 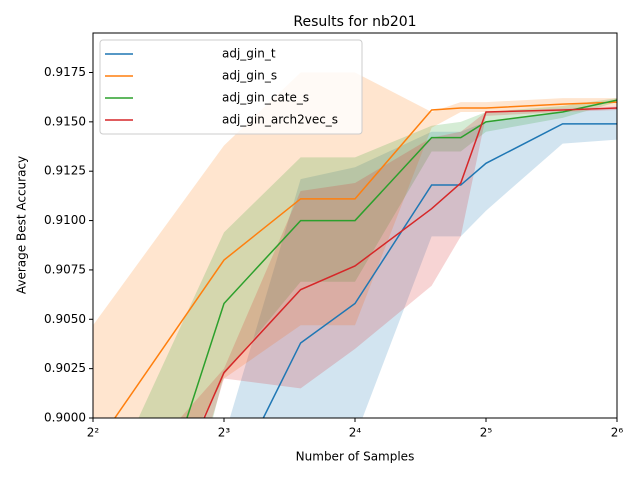 I want to click on legend-label: adj_gin_cate_s, so click(x=265, y=98).